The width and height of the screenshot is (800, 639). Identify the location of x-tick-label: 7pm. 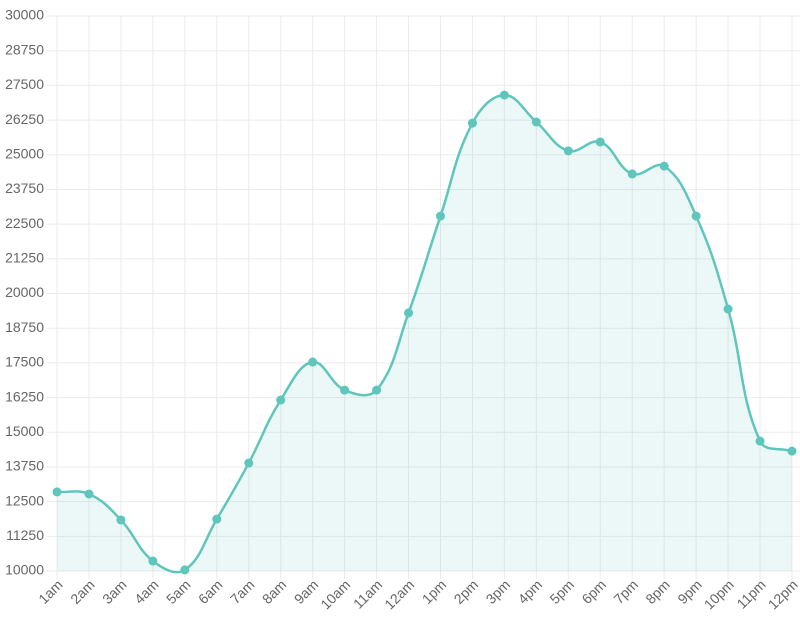
(625, 591).